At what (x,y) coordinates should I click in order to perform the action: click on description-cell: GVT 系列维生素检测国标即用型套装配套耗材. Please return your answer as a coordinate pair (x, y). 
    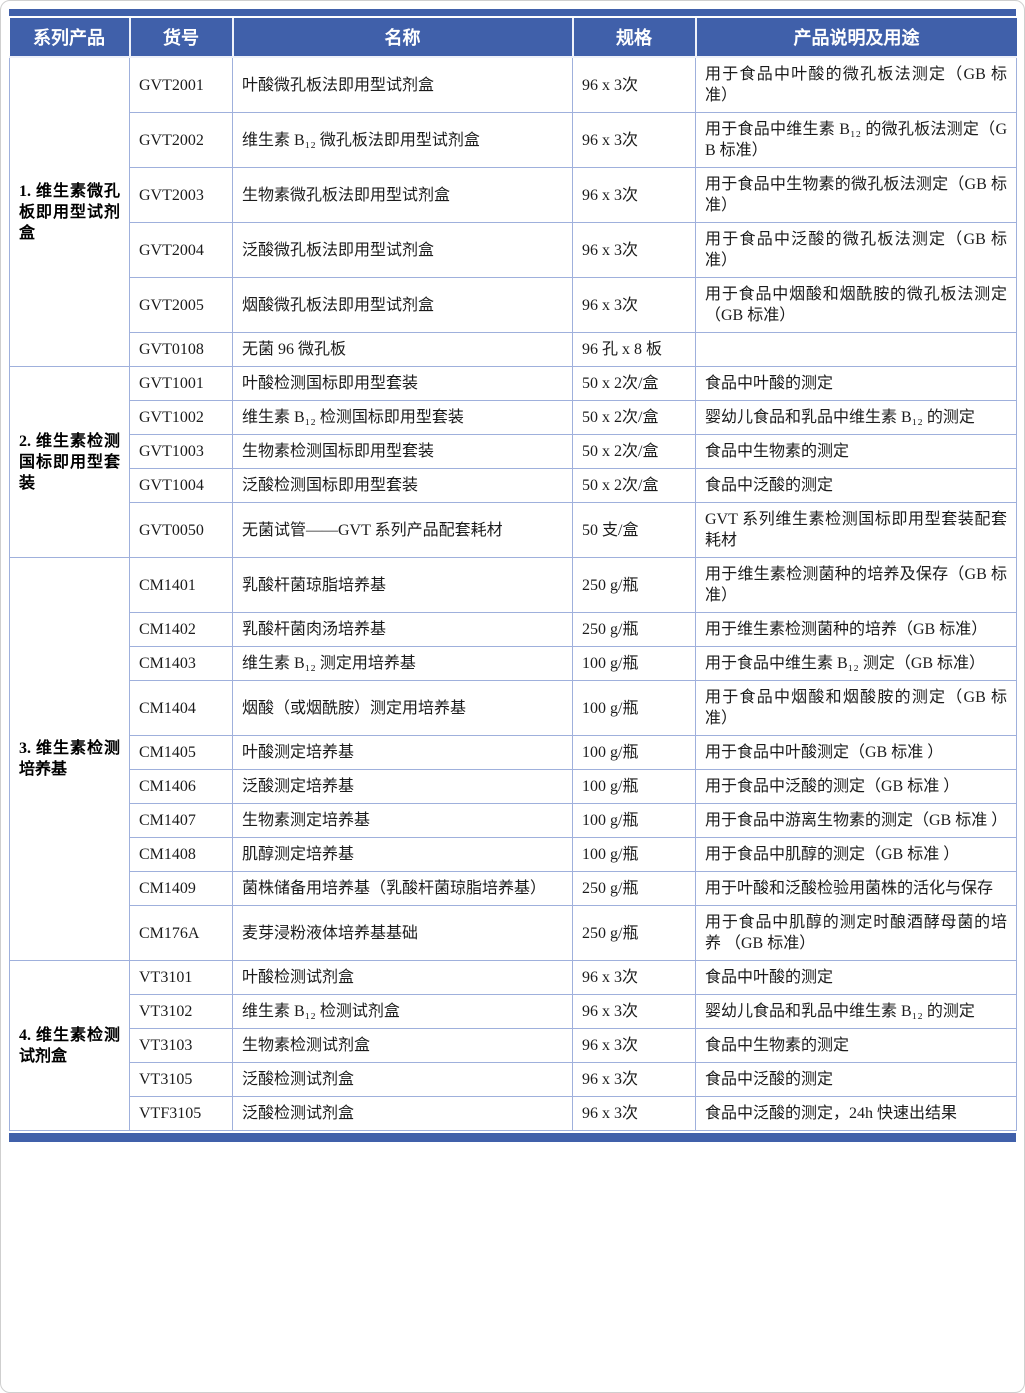
    Looking at the image, I should click on (856, 530).